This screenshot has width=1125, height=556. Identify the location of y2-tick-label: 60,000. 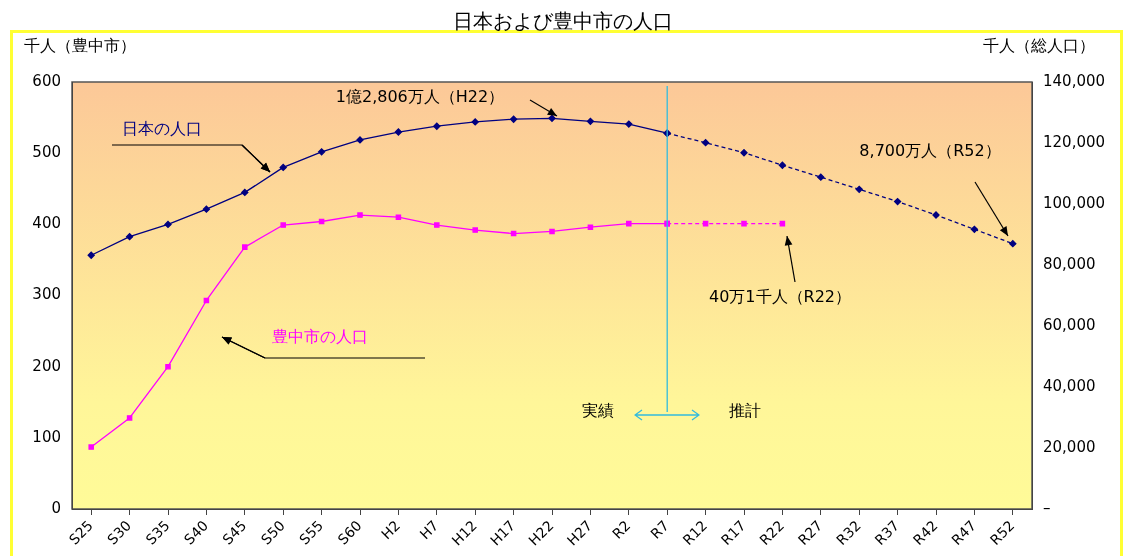
(1069, 324).